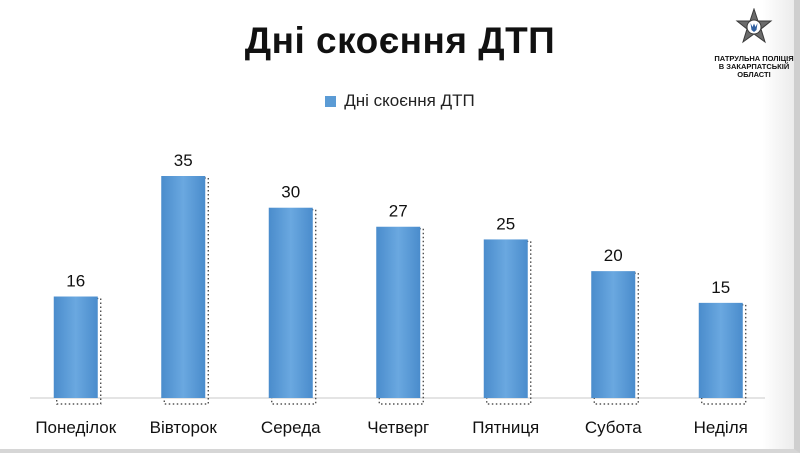 Image resolution: width=800 pixels, height=453 pixels. What do you see at coordinates (75, 281) in the screenshot?
I see `data-label: 16` at bounding box center [75, 281].